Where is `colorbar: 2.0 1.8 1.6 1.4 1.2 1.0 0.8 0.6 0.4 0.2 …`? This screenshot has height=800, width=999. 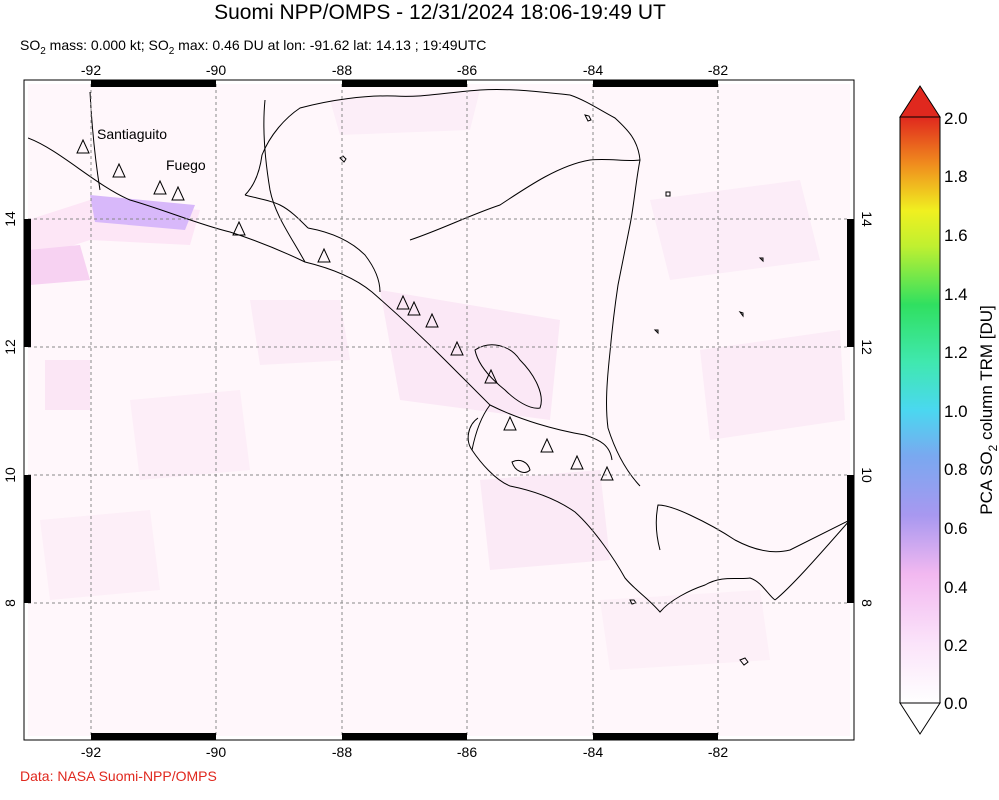
colorbar: 2.0 1.8 1.6 1.4 1.2 1.0 0.8 0.6 0.4 0.2 … is located at coordinates (949, 410).